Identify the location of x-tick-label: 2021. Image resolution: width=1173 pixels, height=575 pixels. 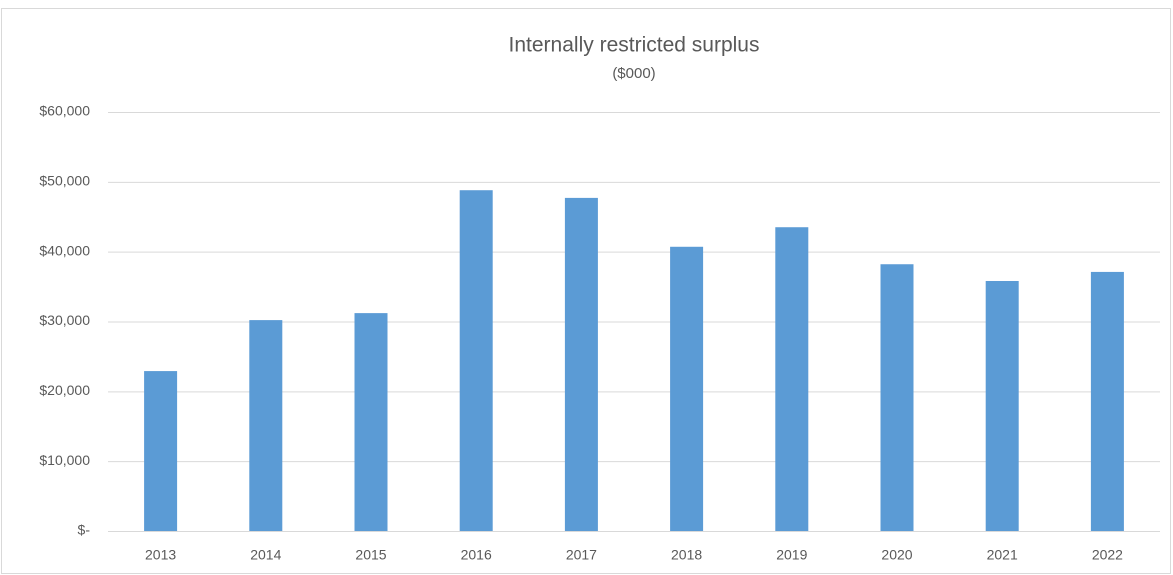
(1002, 555).